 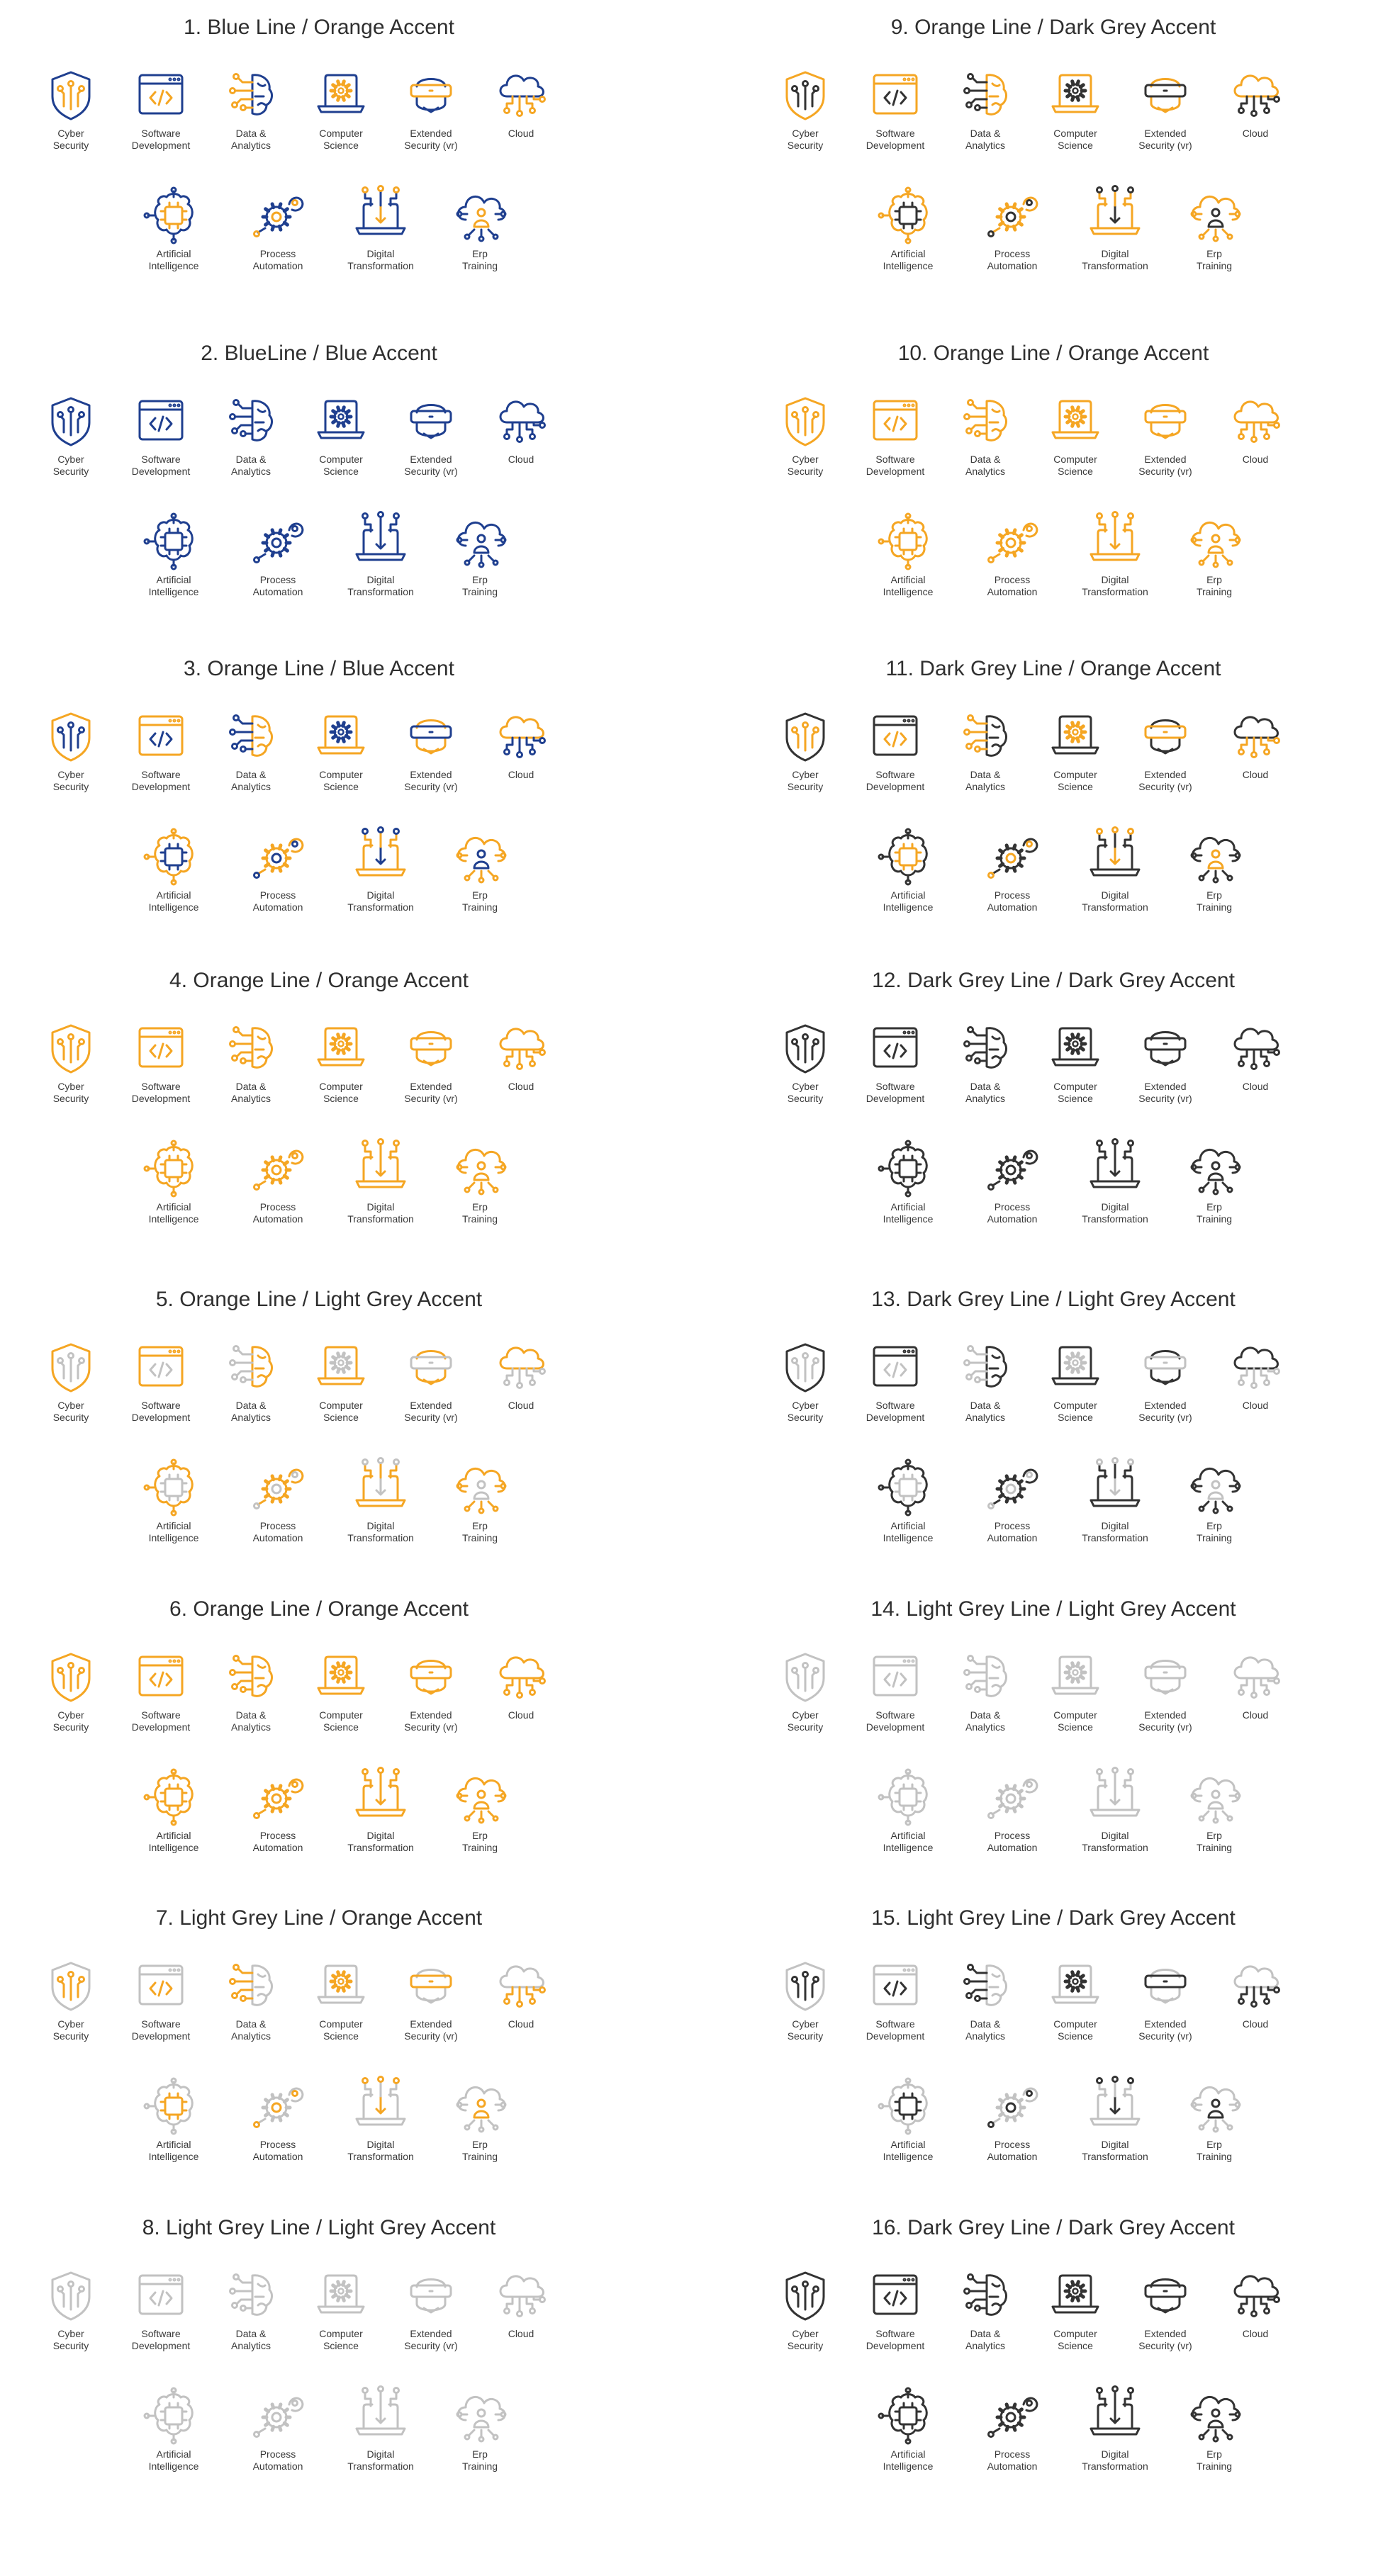 I want to click on icon-label-line1: Cyber, so click(x=805, y=2024).